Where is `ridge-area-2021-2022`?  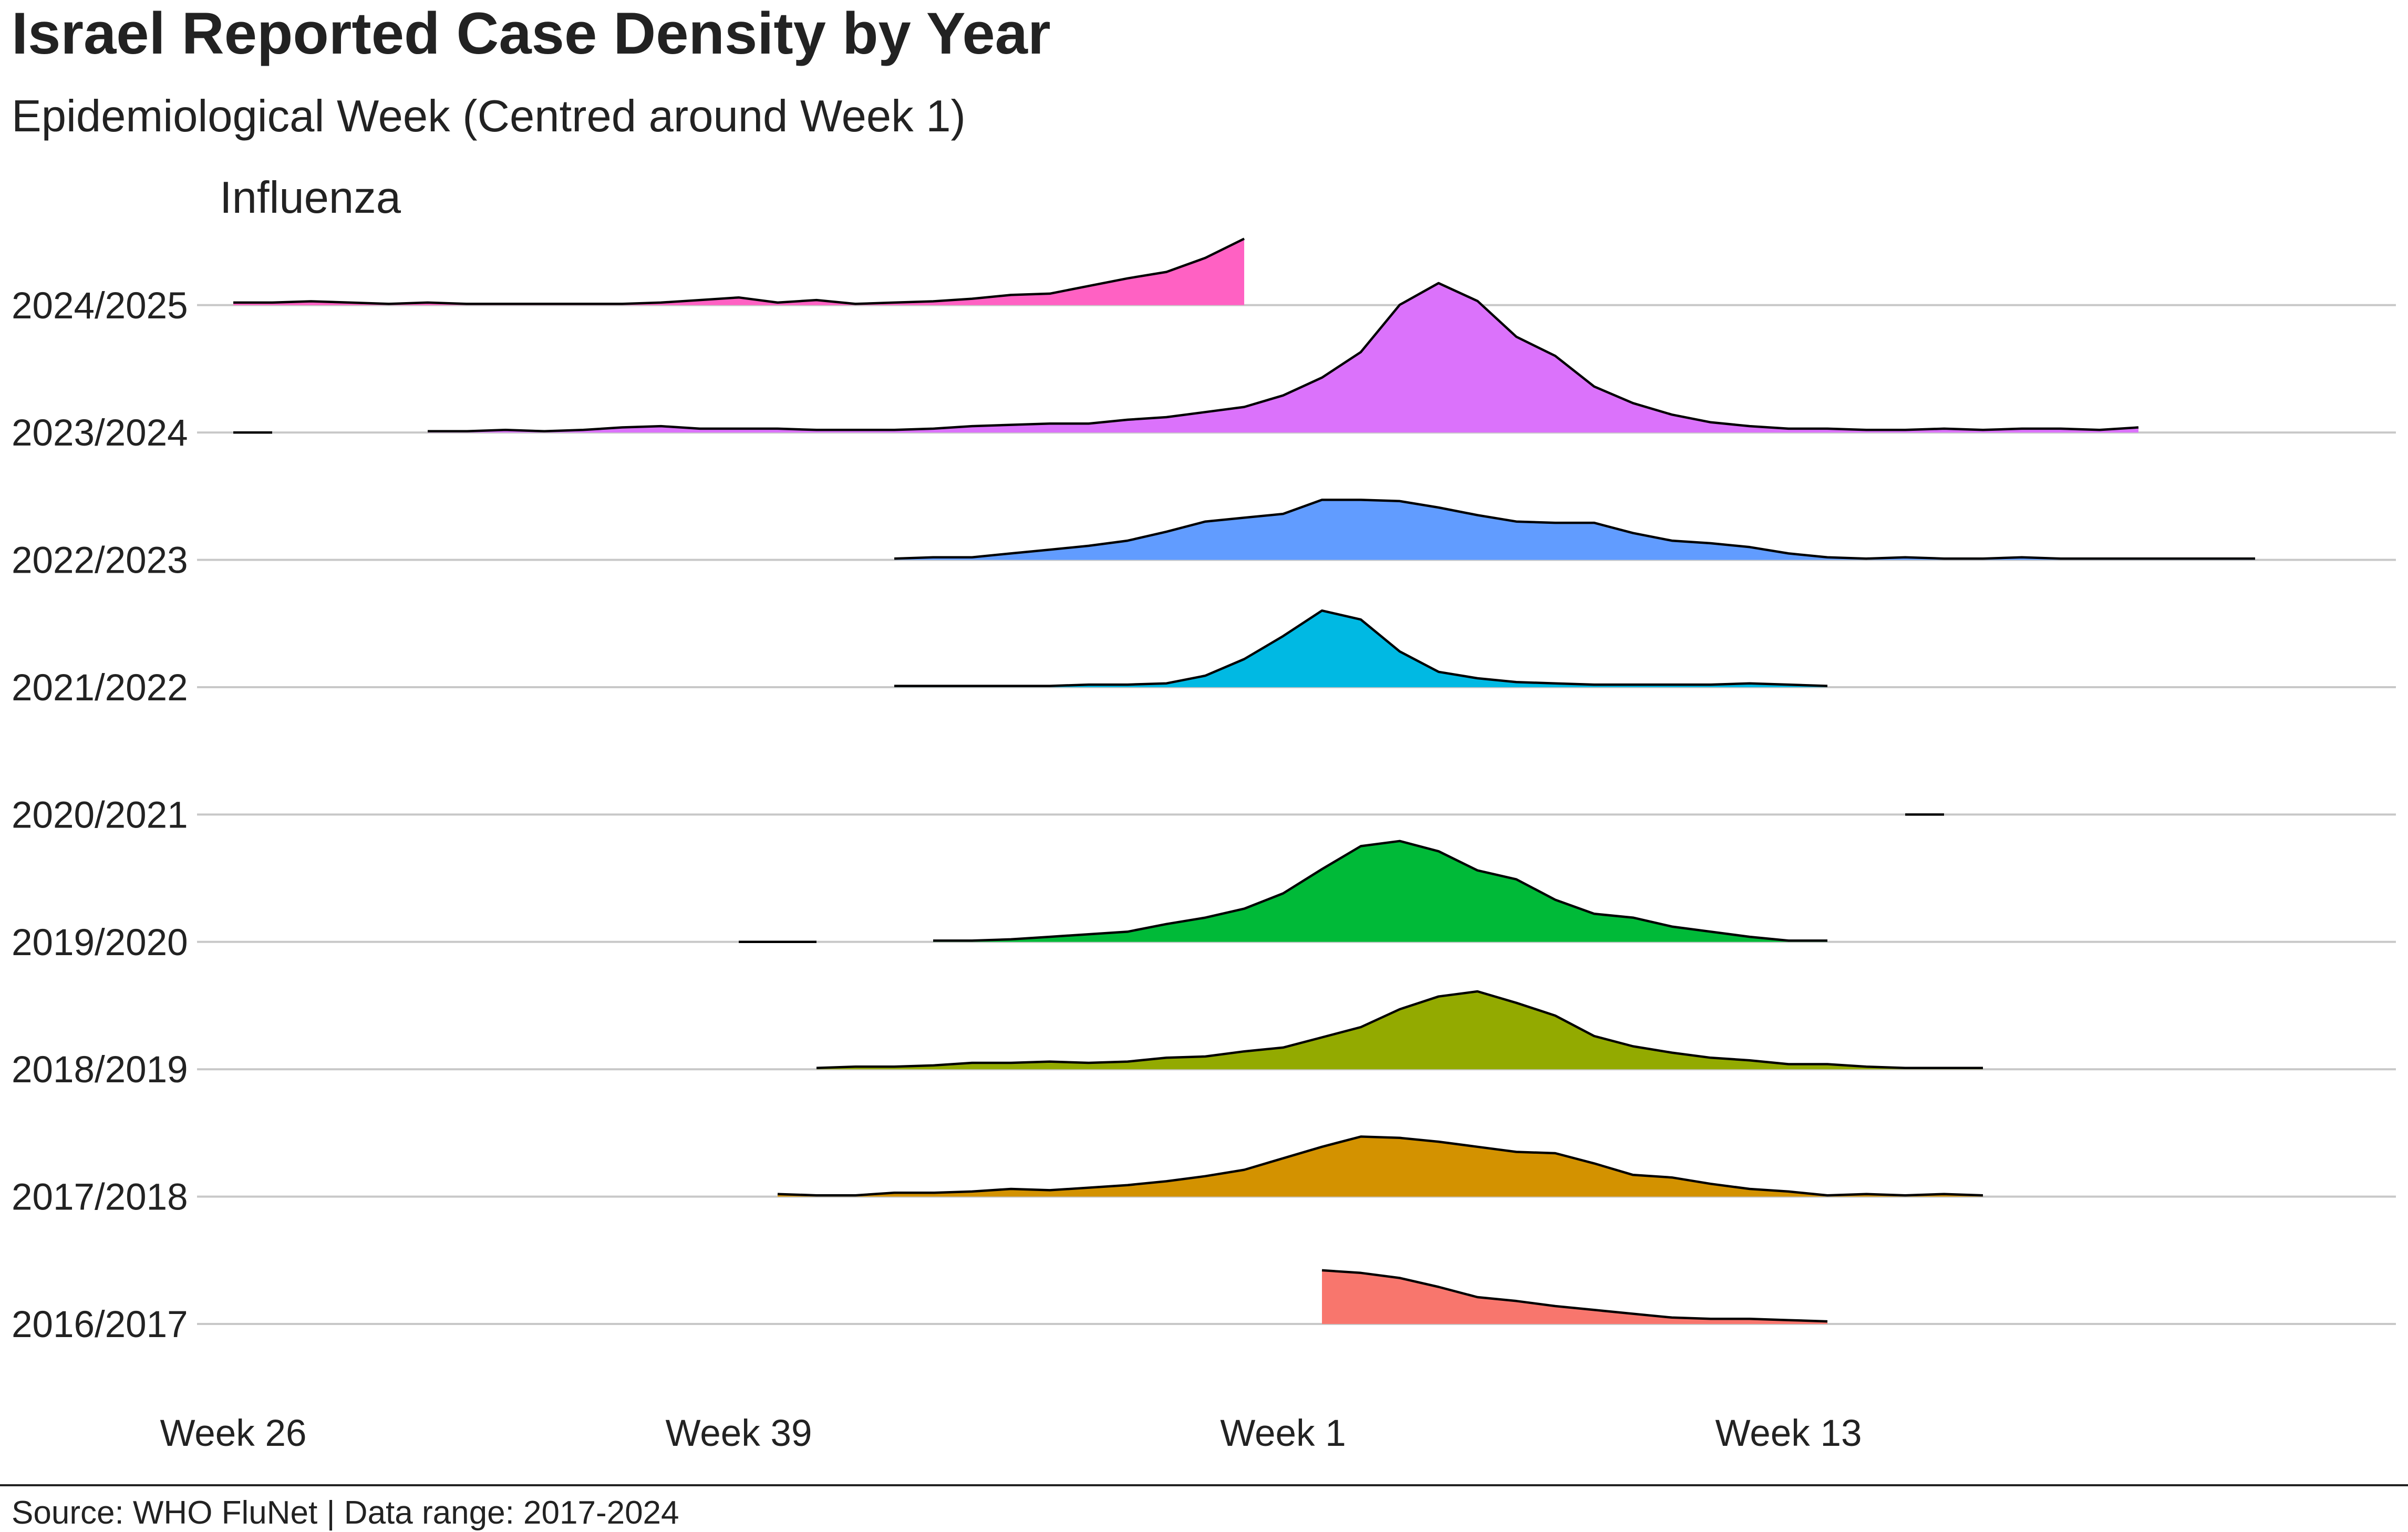 ridge-area-2021-2022 is located at coordinates (1360, 648).